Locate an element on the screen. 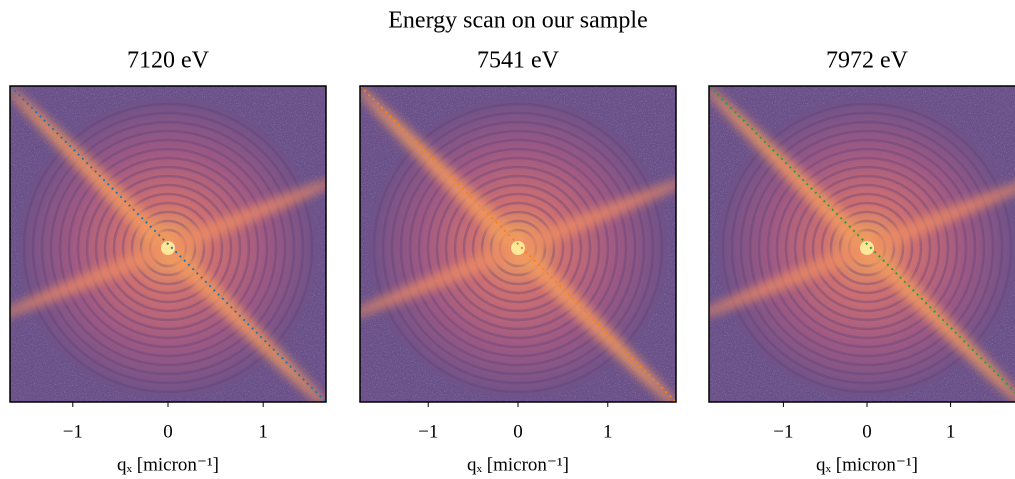 The image size is (1015, 479). subplot-title: 7972 eV is located at coordinates (867, 61).